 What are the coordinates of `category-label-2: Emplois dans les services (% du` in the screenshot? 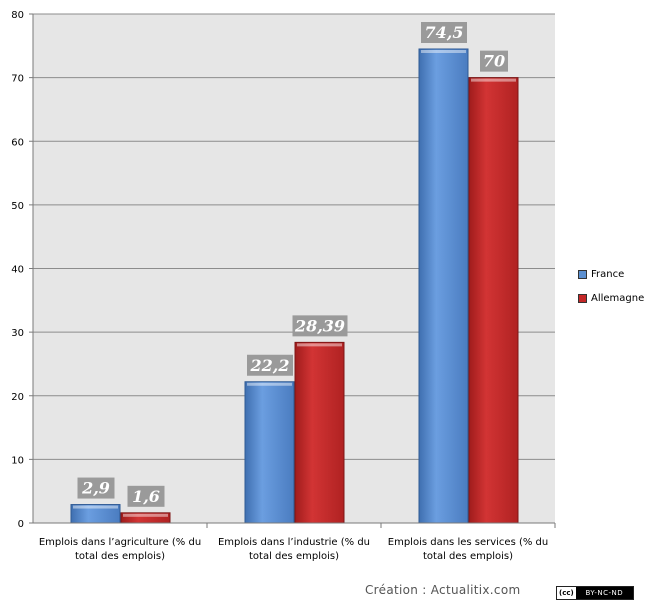 It's located at (468, 542).